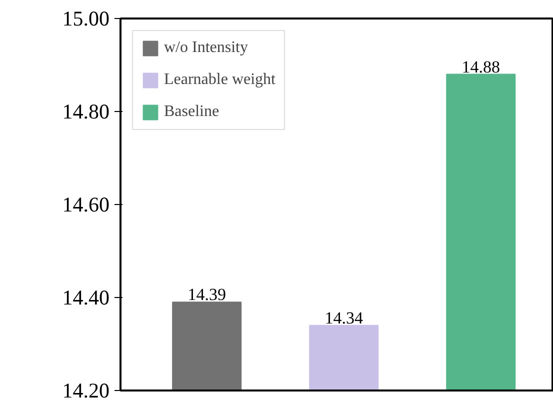 This screenshot has width=553, height=402. Describe the element at coordinates (481, 66) in the screenshot. I see `data-label: 14.88` at that location.